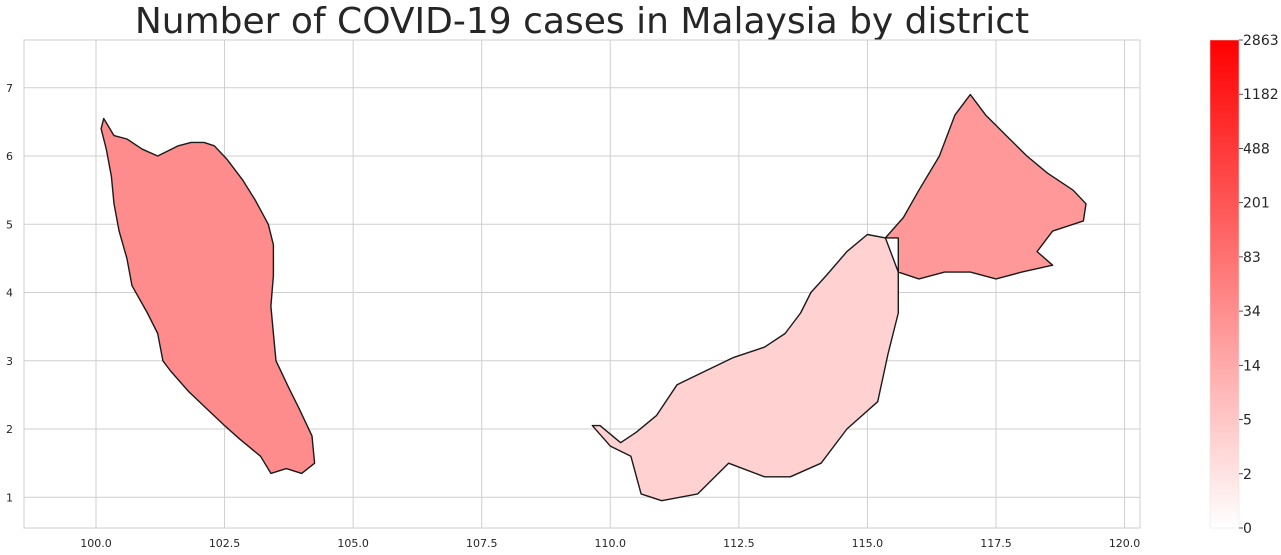 This screenshot has width=1281, height=555. Describe the element at coordinates (9, 224) in the screenshot. I see `y-tick-label: 5` at that location.